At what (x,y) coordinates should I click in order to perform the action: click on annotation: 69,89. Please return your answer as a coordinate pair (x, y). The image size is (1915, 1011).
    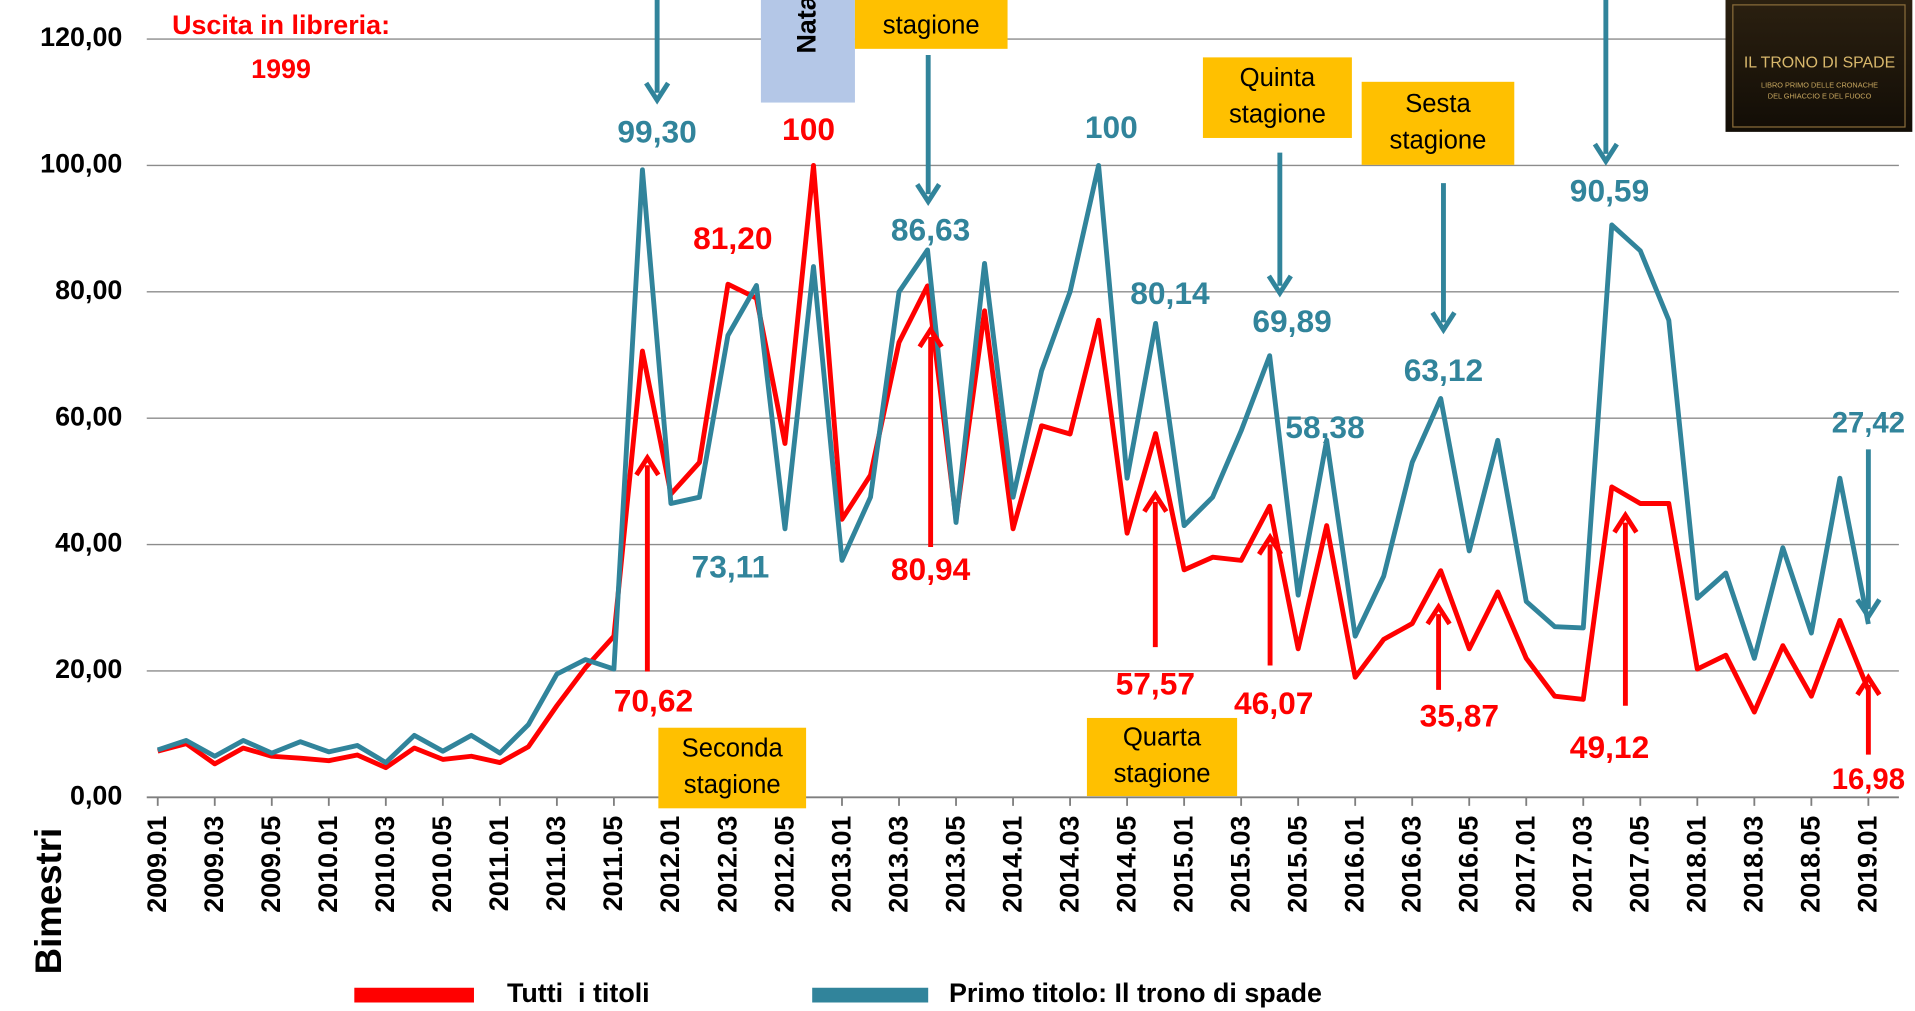
    Looking at the image, I should click on (1291, 321).